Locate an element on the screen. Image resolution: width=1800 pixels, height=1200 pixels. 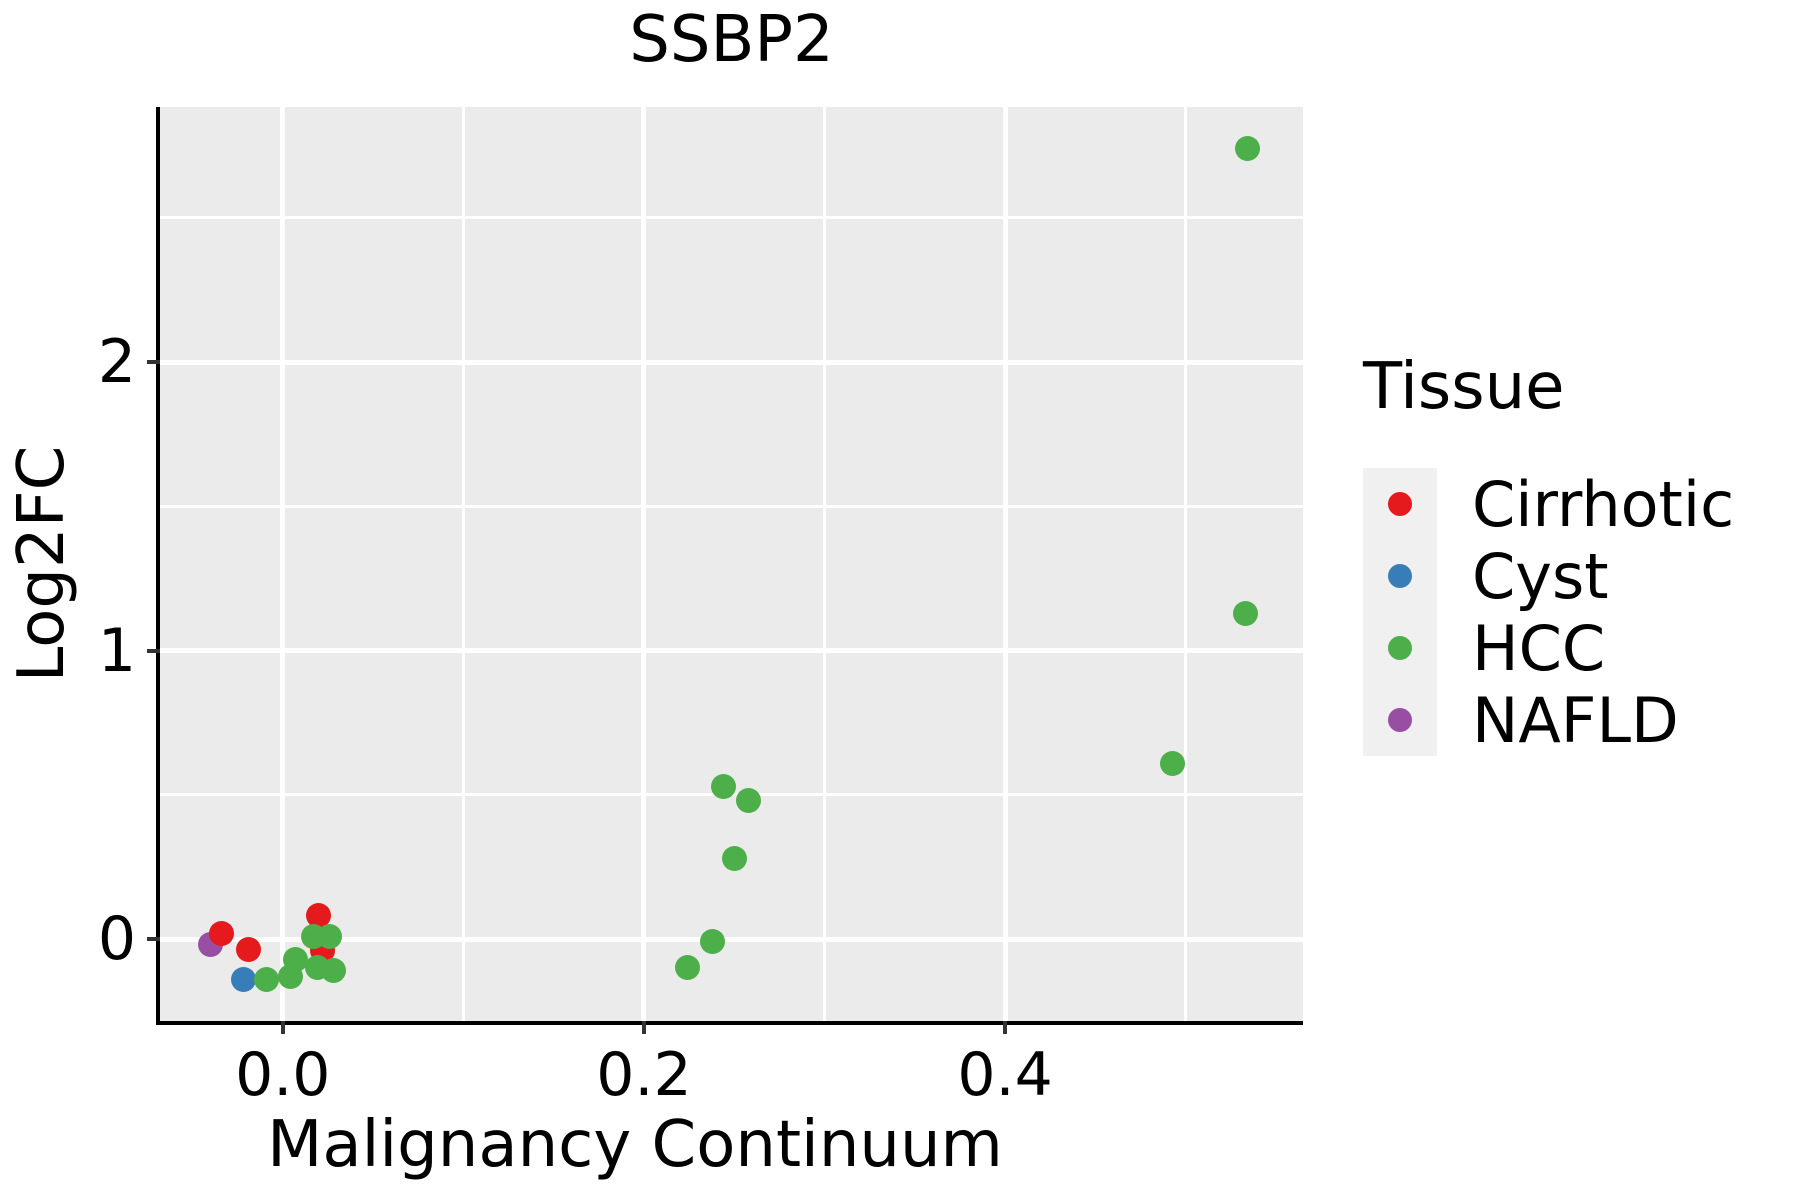
x-tick-label: 0.2 is located at coordinates (644, 1075).